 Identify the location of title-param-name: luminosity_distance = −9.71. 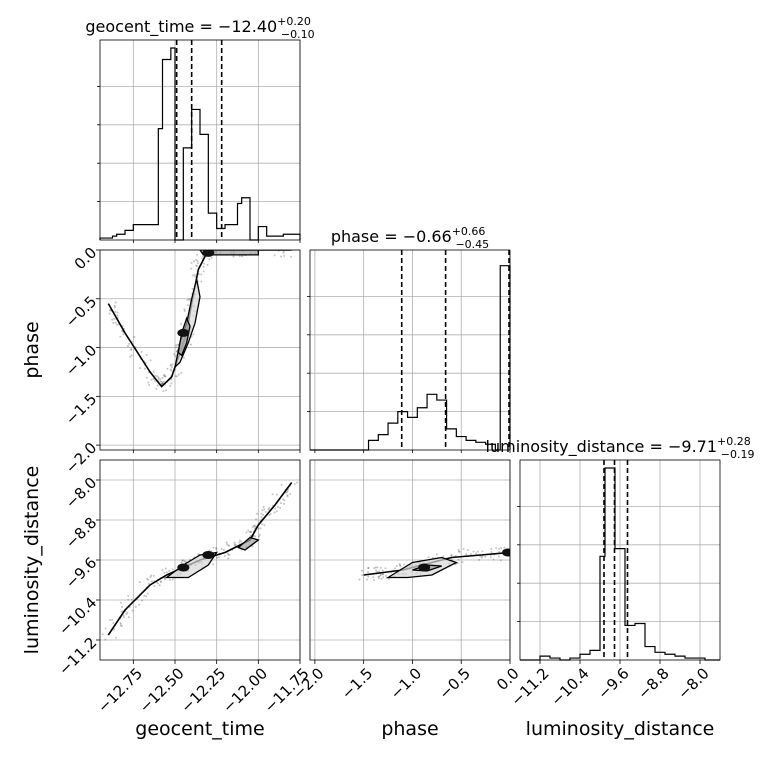
(601, 447).